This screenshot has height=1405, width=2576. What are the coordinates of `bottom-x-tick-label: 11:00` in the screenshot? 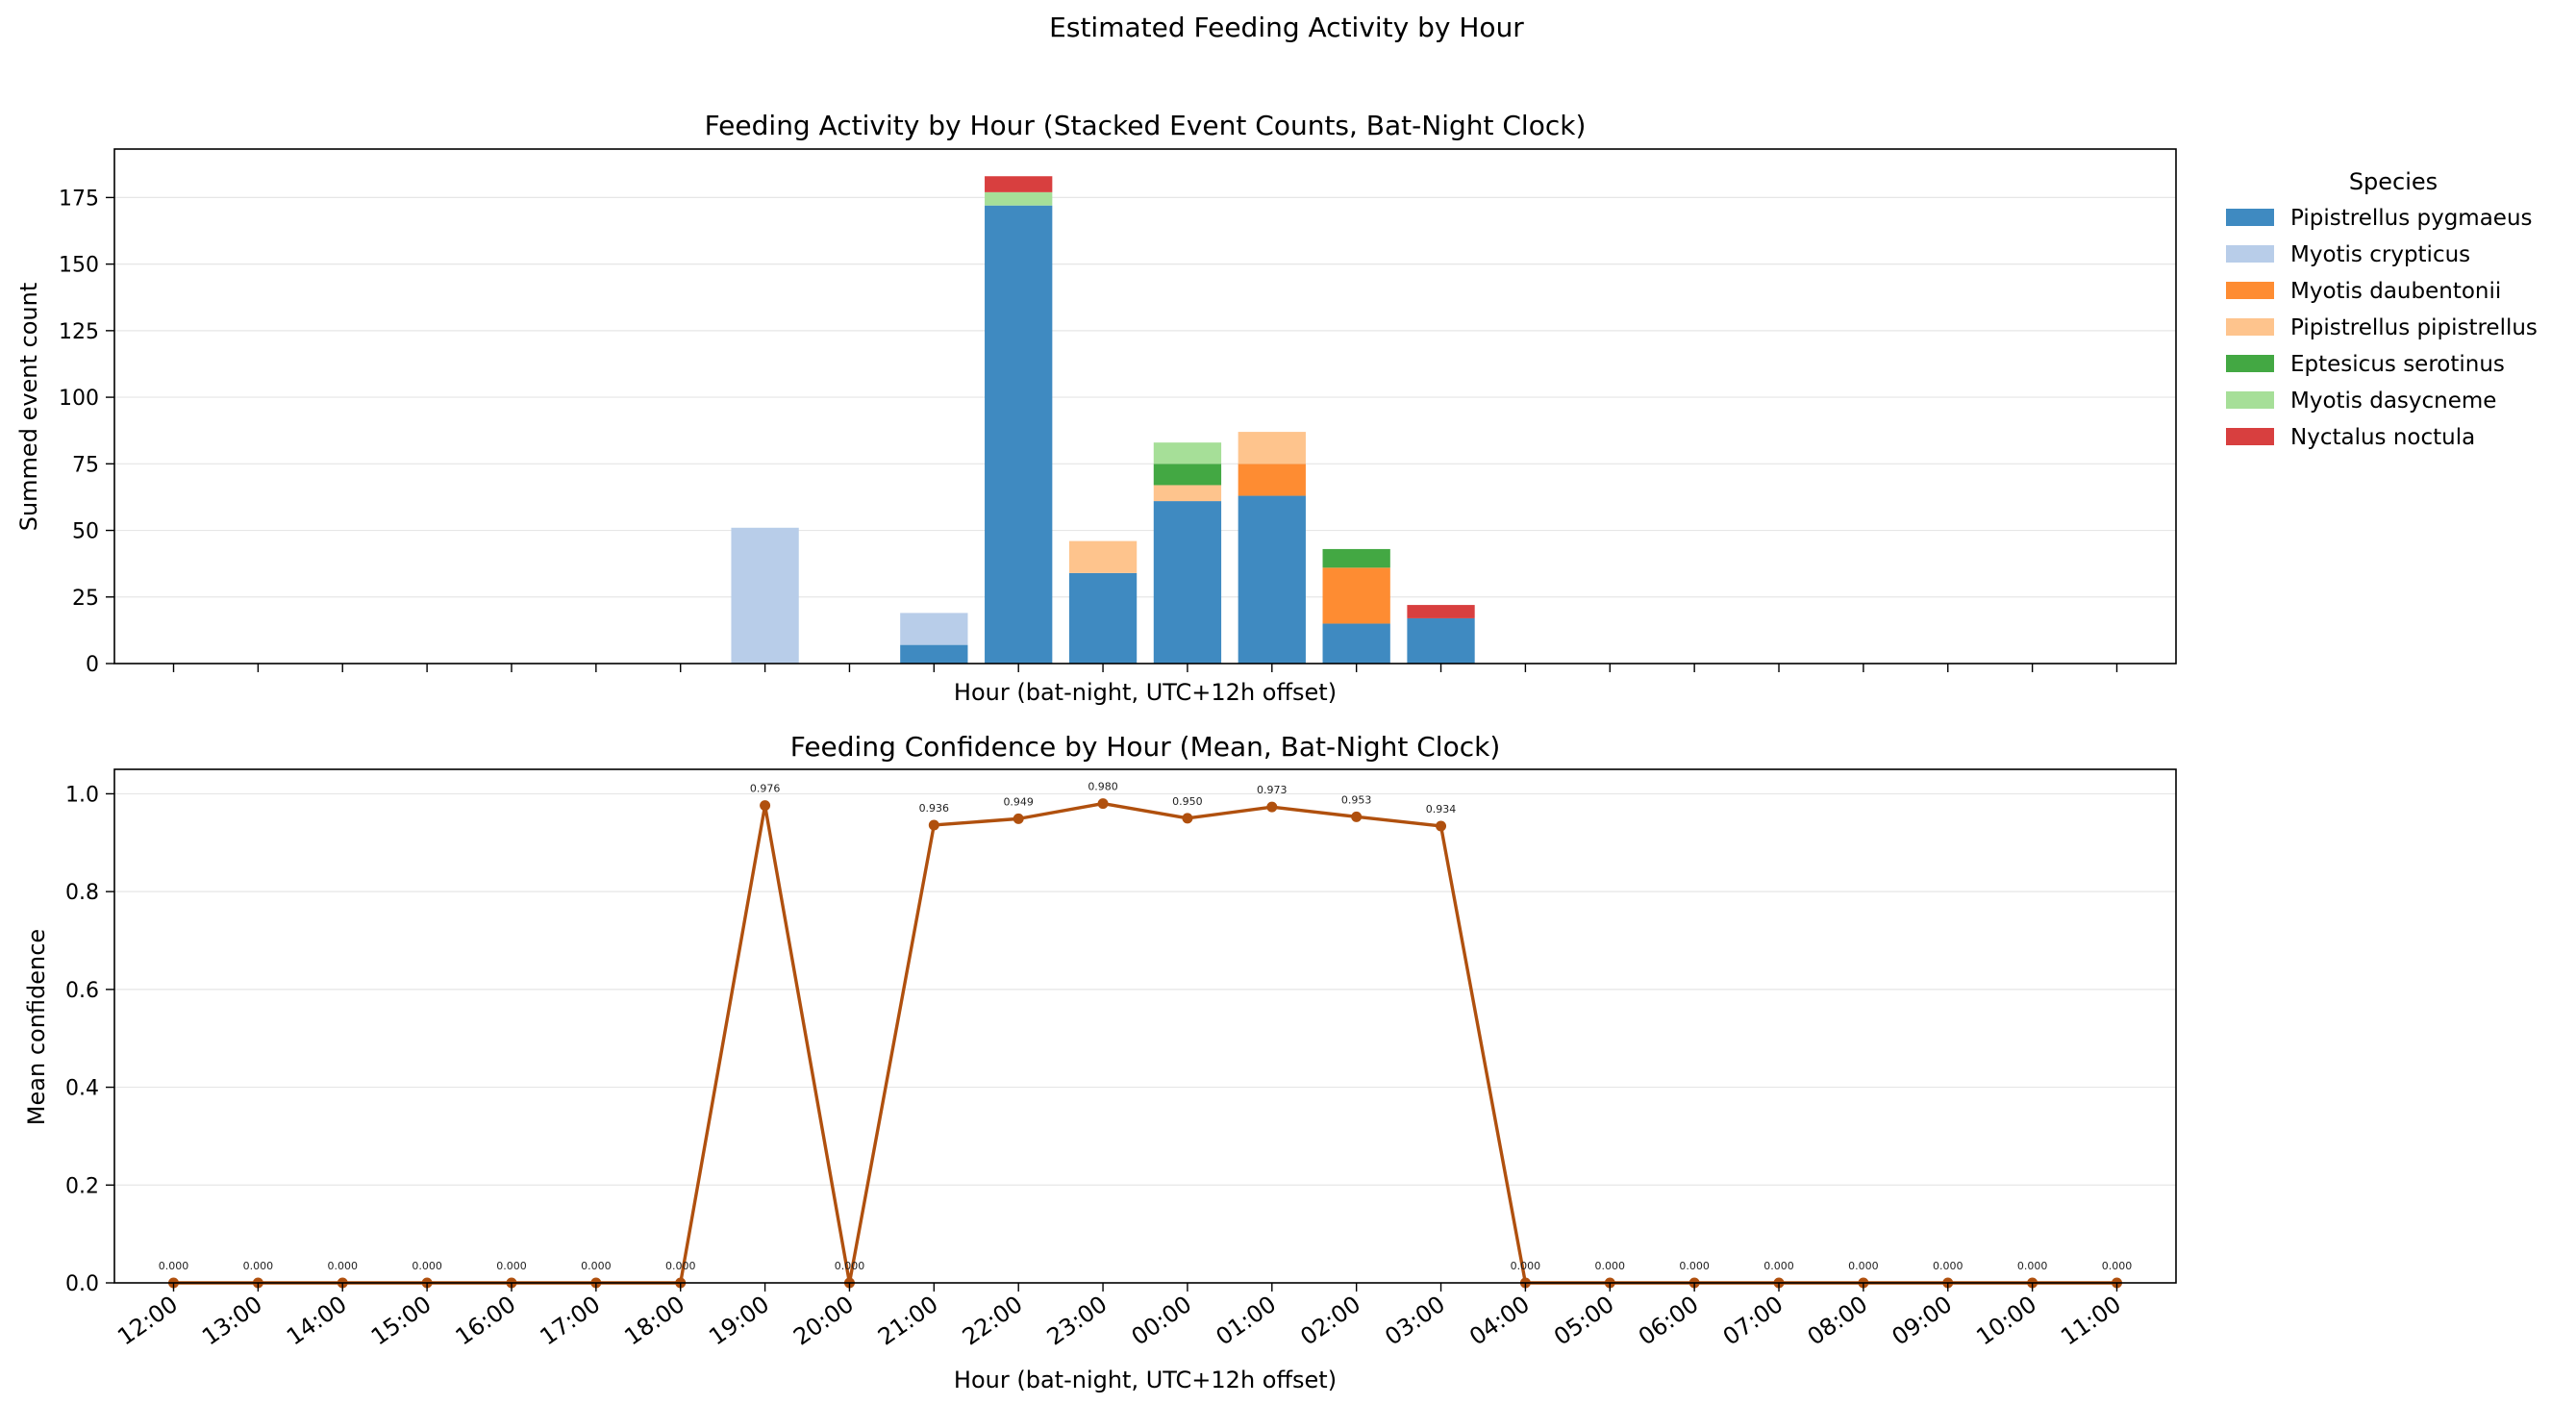 It's located at (2091, 1321).